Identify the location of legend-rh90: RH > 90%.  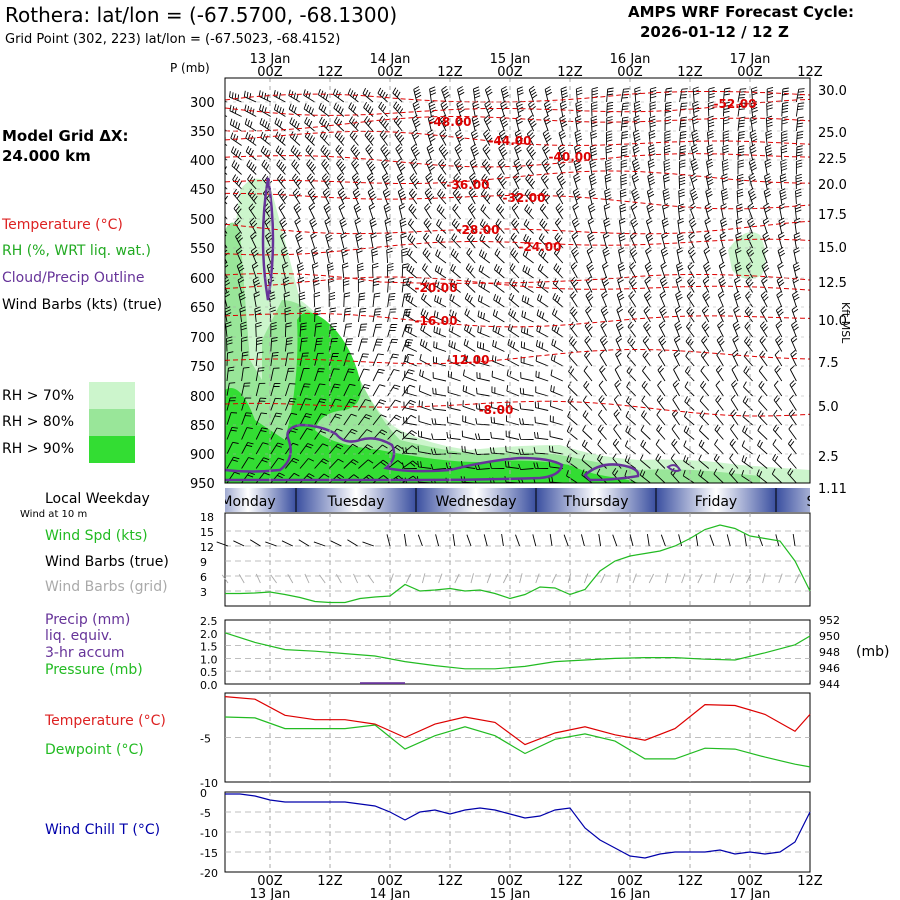
(38, 449).